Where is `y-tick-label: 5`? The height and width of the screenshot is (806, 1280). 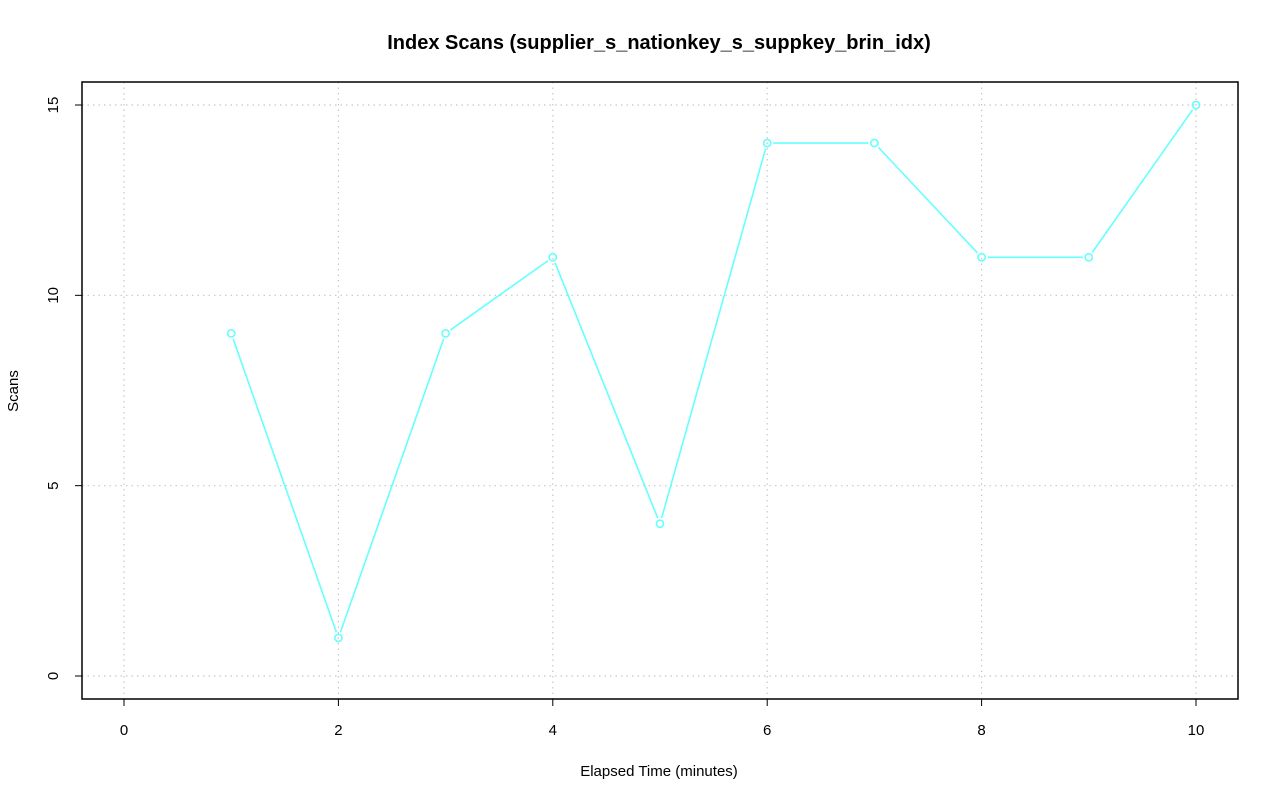
y-tick-label: 5 is located at coordinates (53, 485).